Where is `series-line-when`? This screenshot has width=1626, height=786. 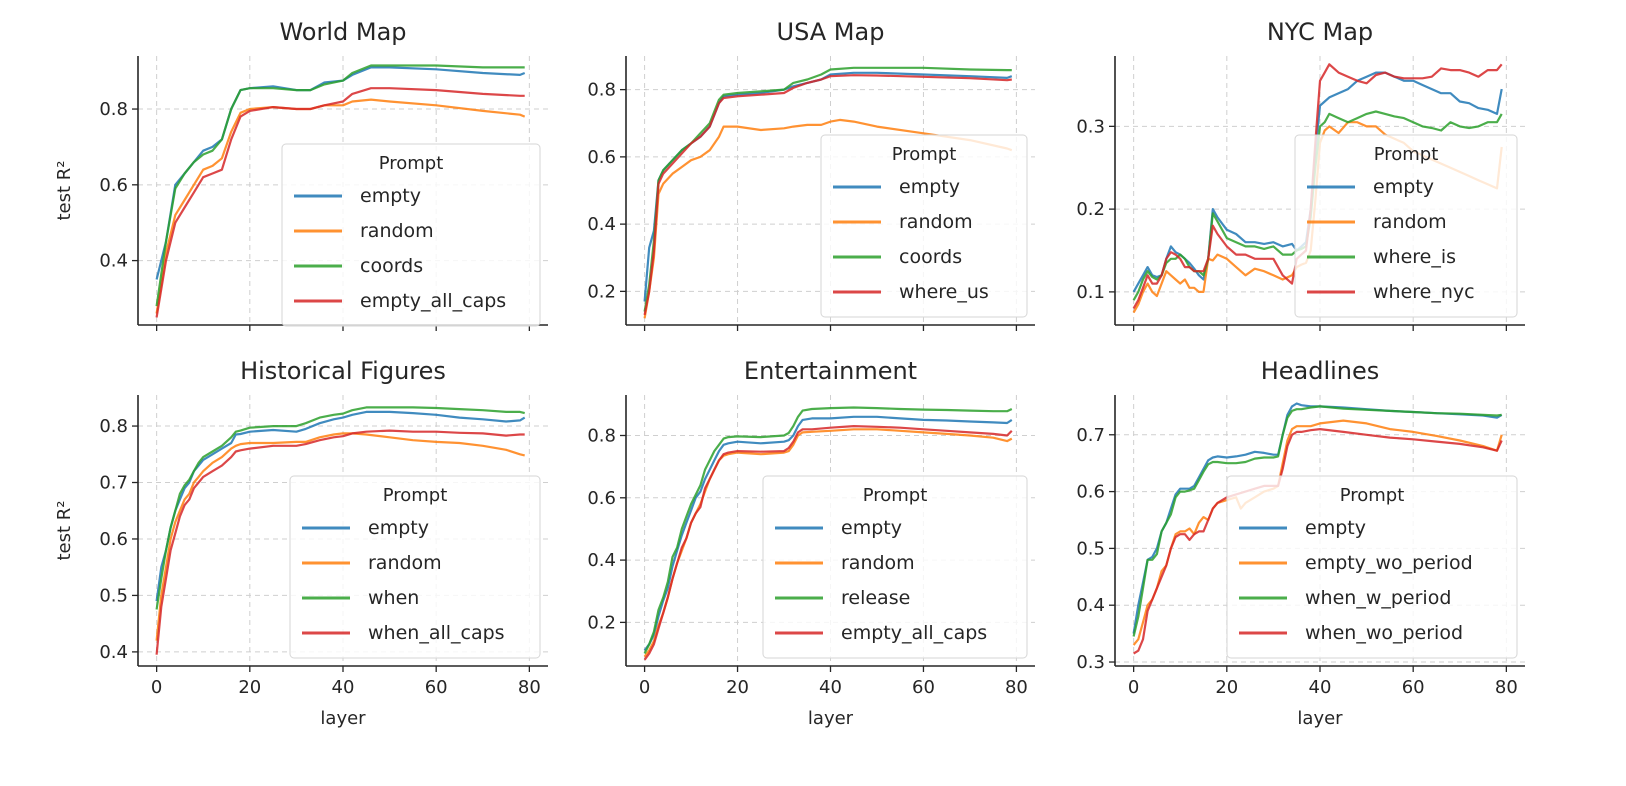 series-line-when is located at coordinates (340, 508).